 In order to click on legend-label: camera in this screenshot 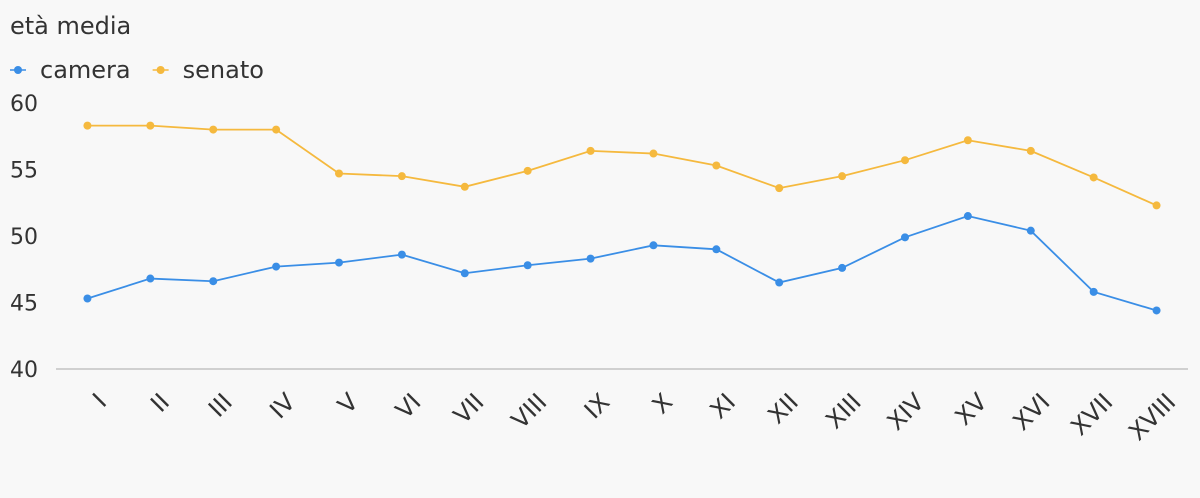, I will do `click(85, 70)`.